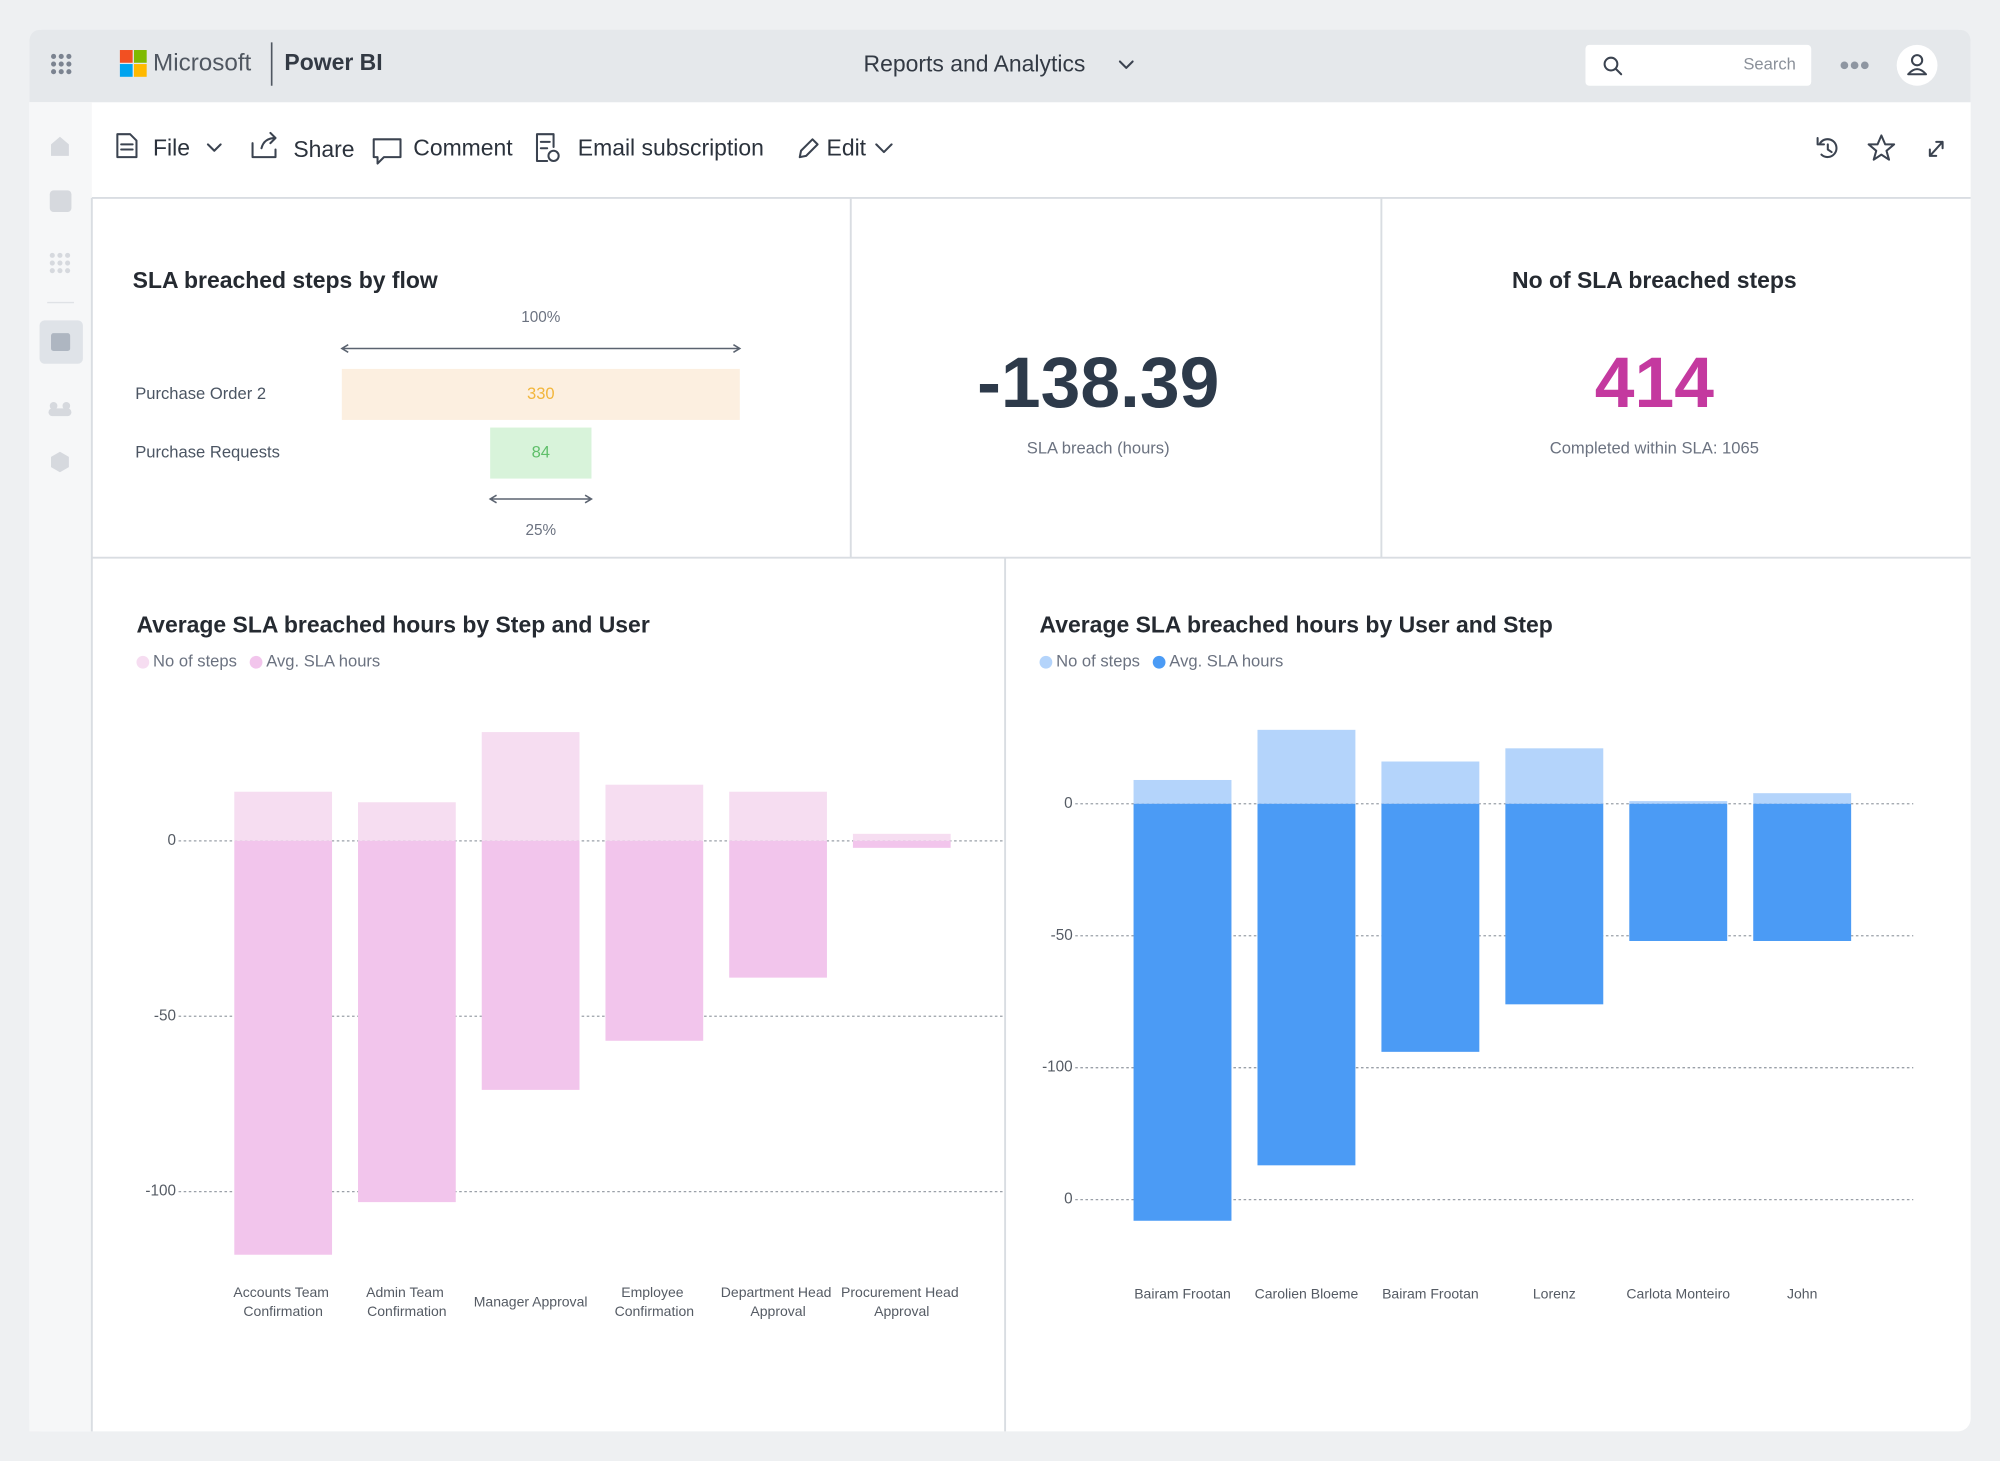 This screenshot has width=2000, height=1461. What do you see at coordinates (808, 148) in the screenshot?
I see `edit-icon` at bounding box center [808, 148].